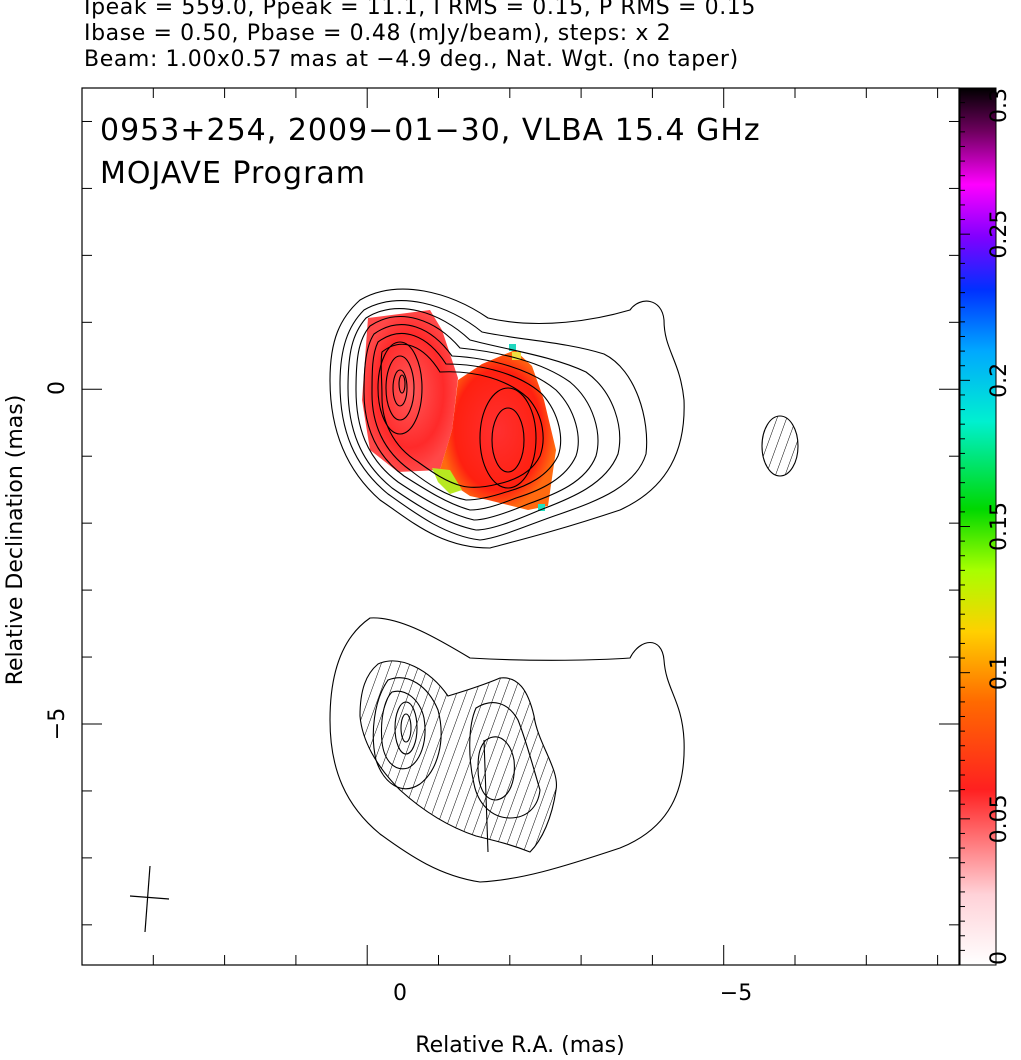 This screenshot has width=1021, height=1060. I want to click on colorbar-tick-label: 0.05, so click(999, 818).